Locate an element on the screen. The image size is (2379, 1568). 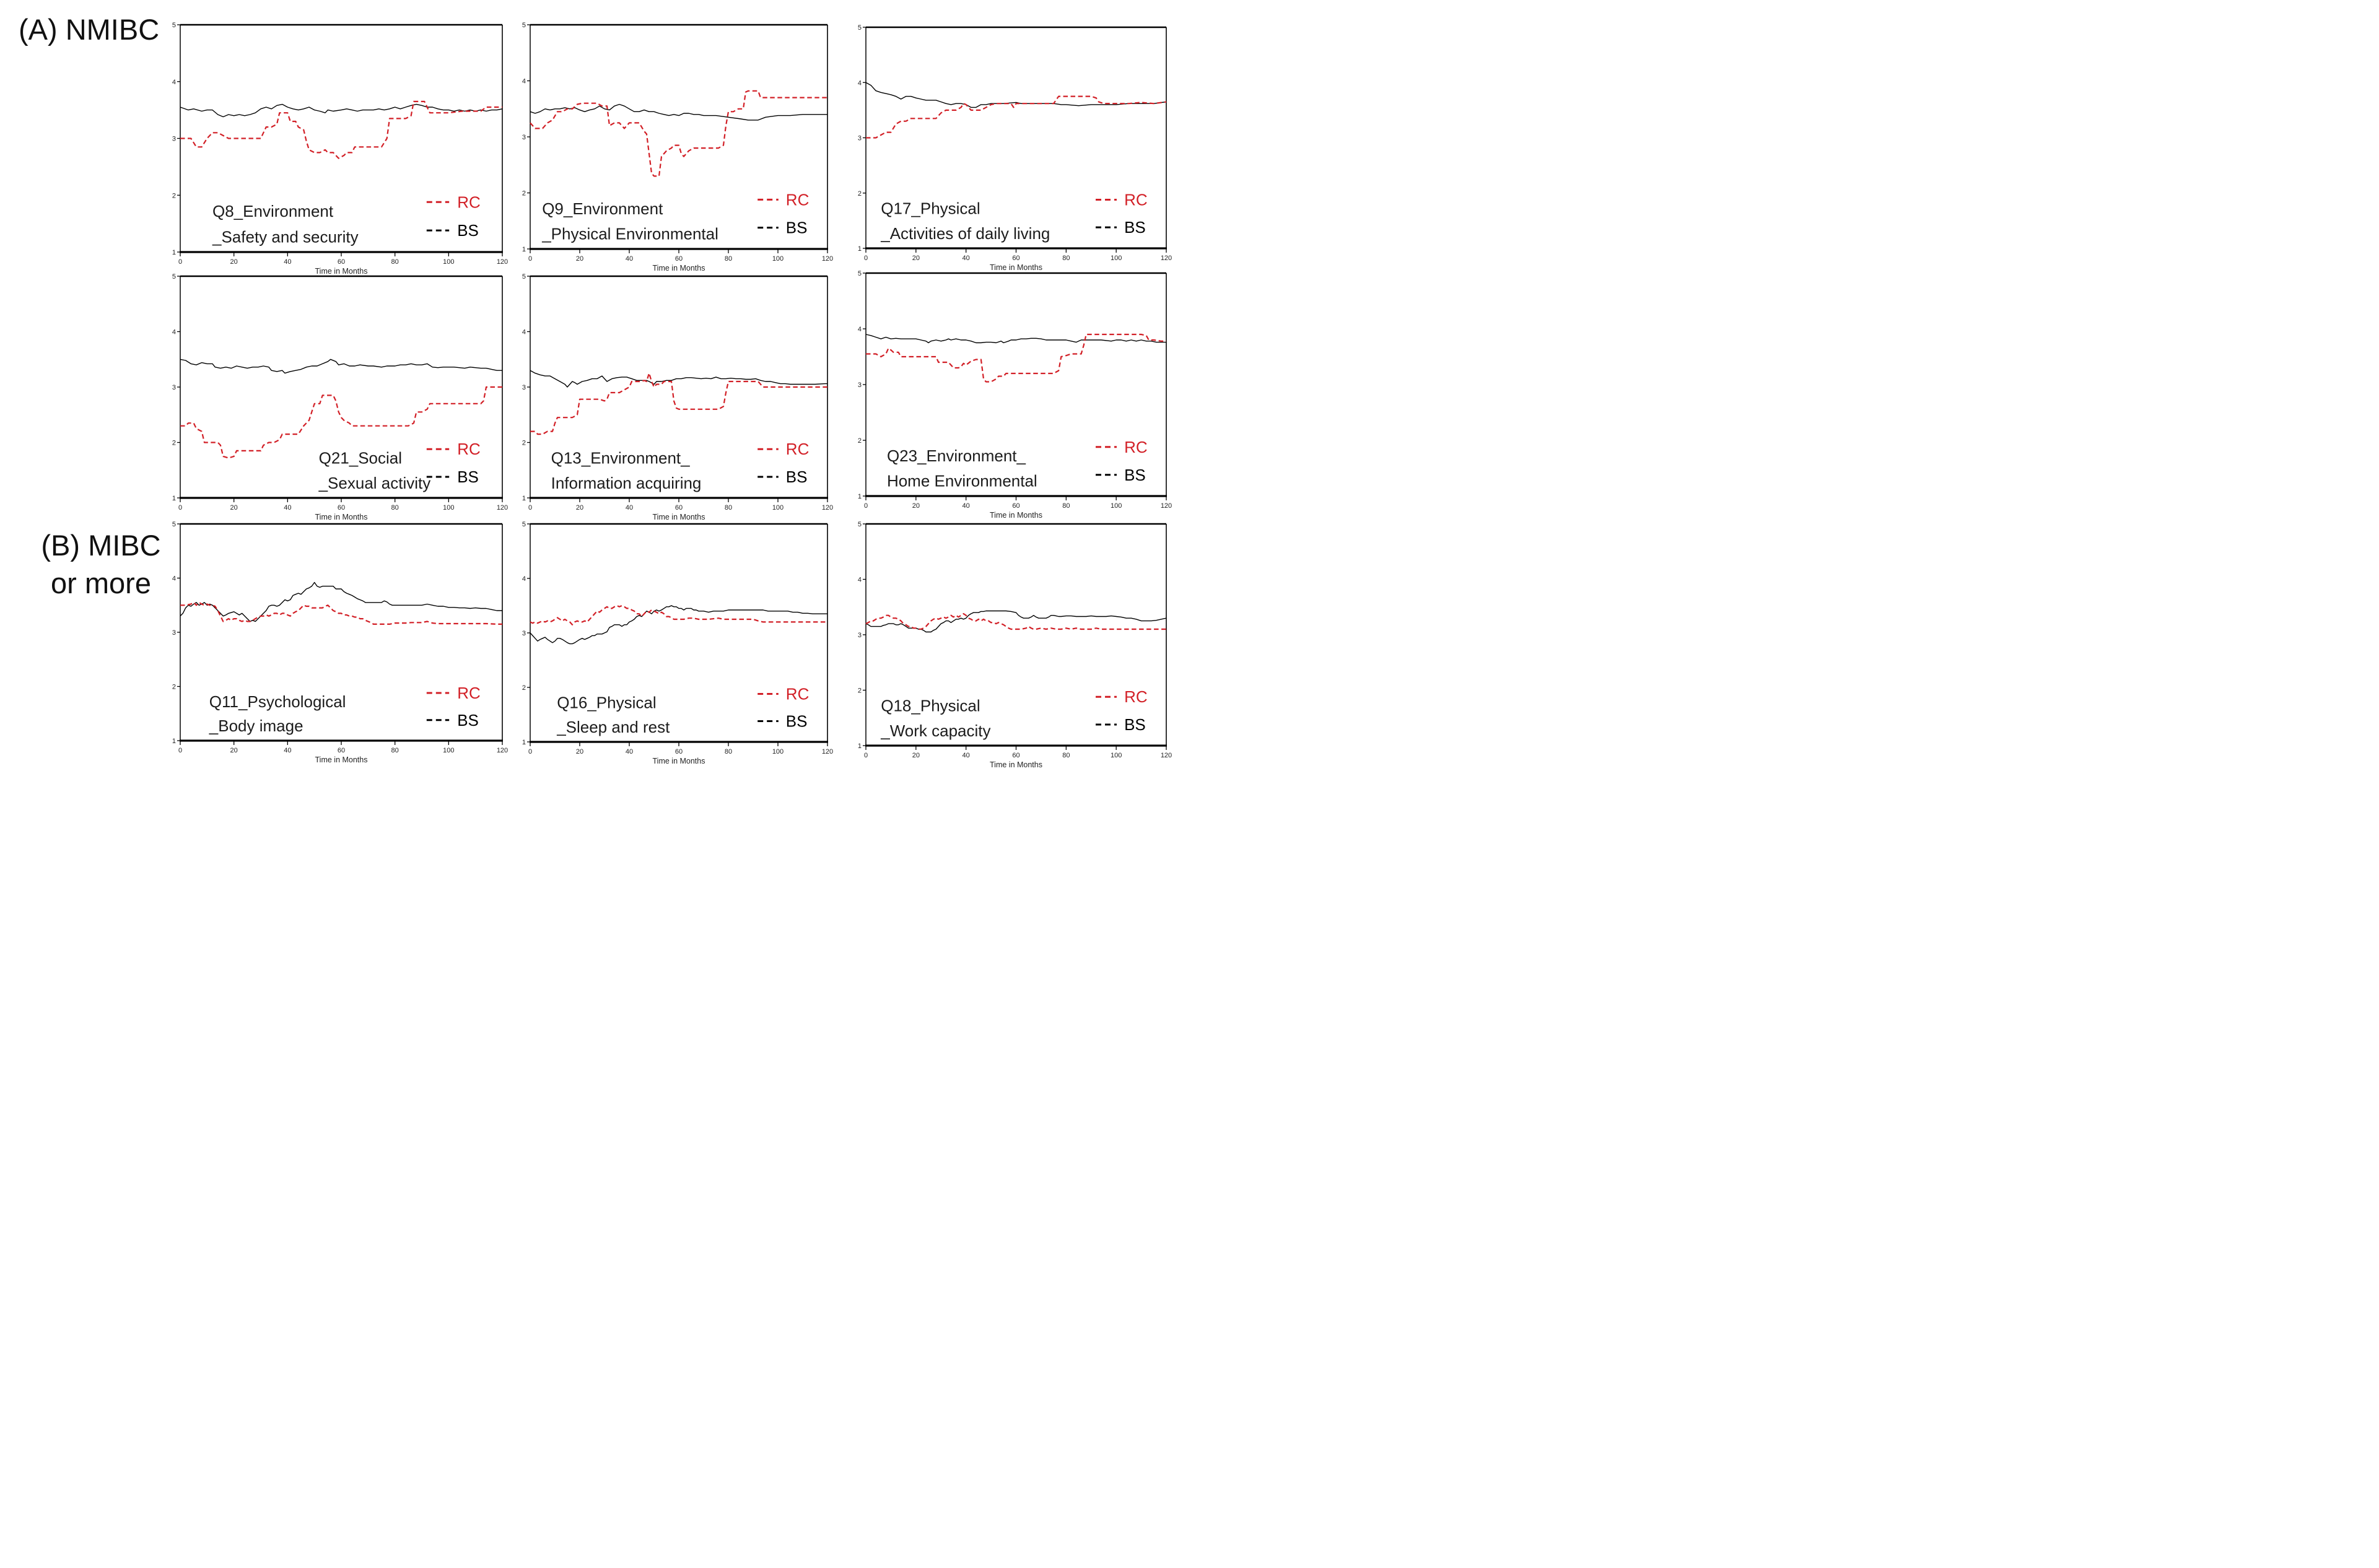
panel-title-line2: _Work capacity is located at coordinates (935, 731).